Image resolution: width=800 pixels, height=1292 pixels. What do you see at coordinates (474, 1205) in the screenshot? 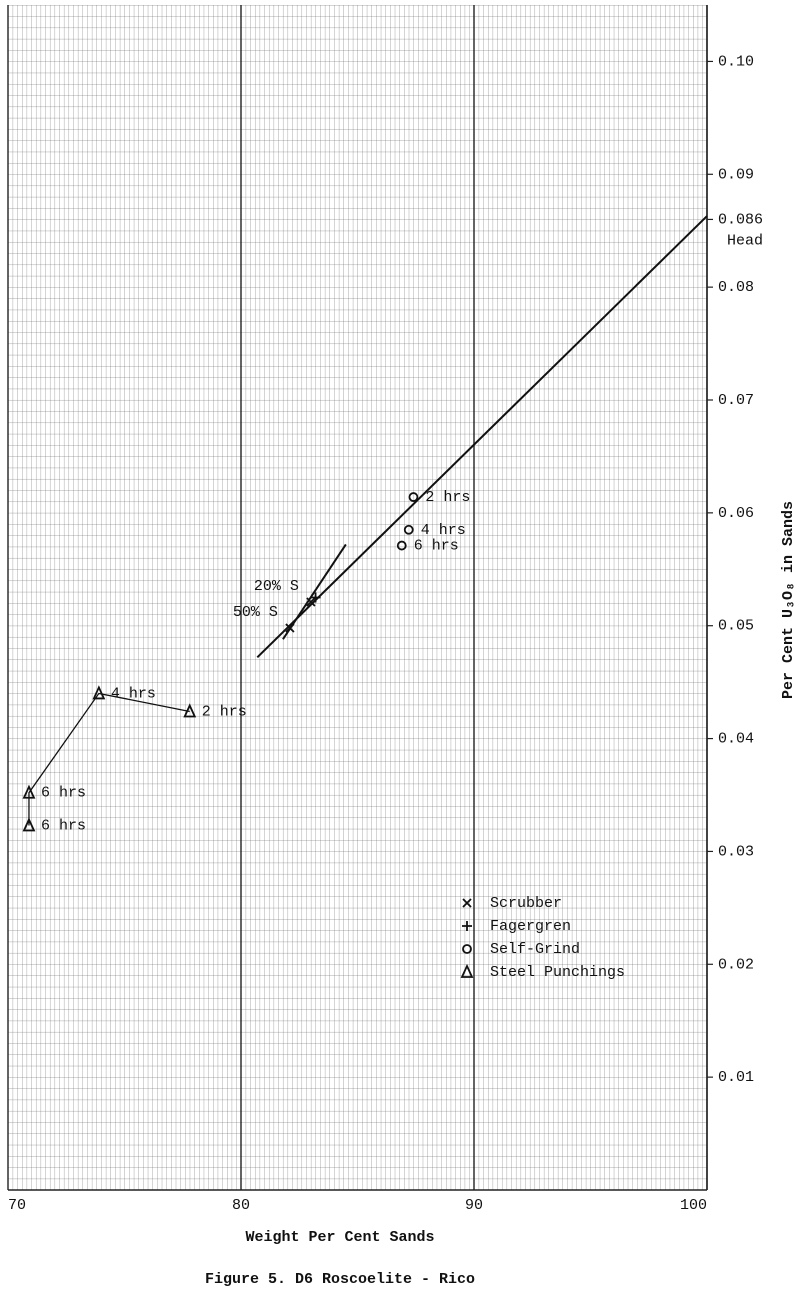
I see `x-tick-label: 90` at bounding box center [474, 1205].